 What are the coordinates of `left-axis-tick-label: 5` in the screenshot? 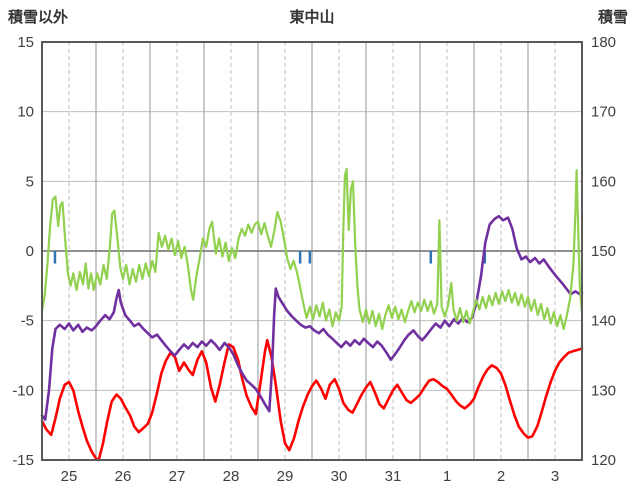 It's located at (30, 181).